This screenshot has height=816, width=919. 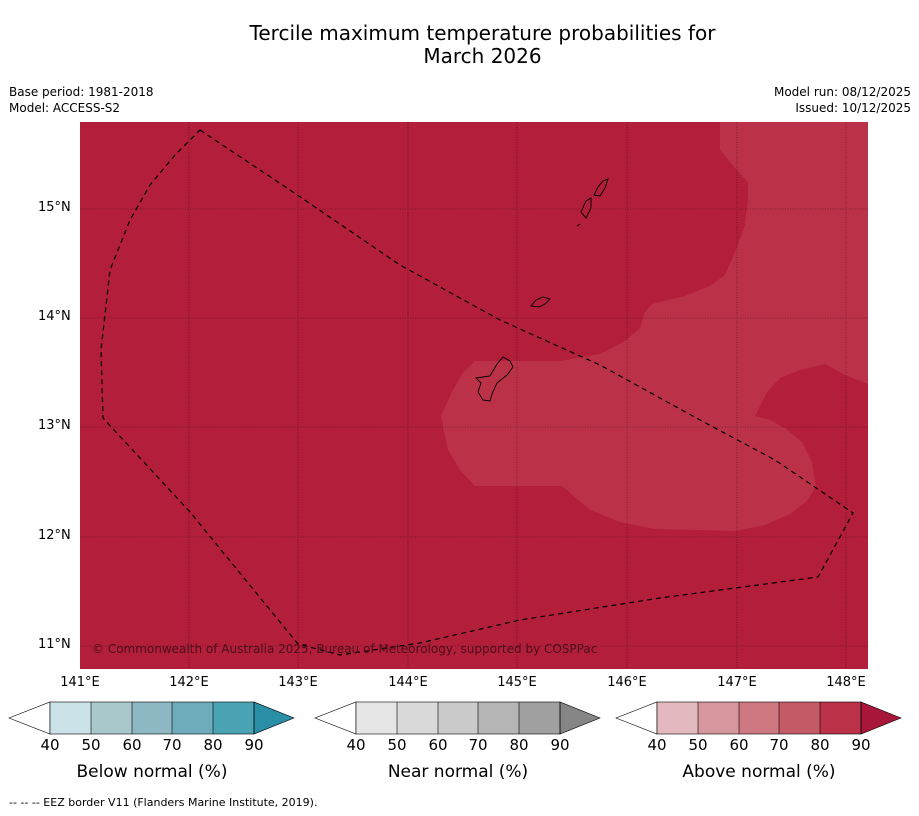 I want to click on colorbar-above-tick: 80, so click(x=820, y=745).